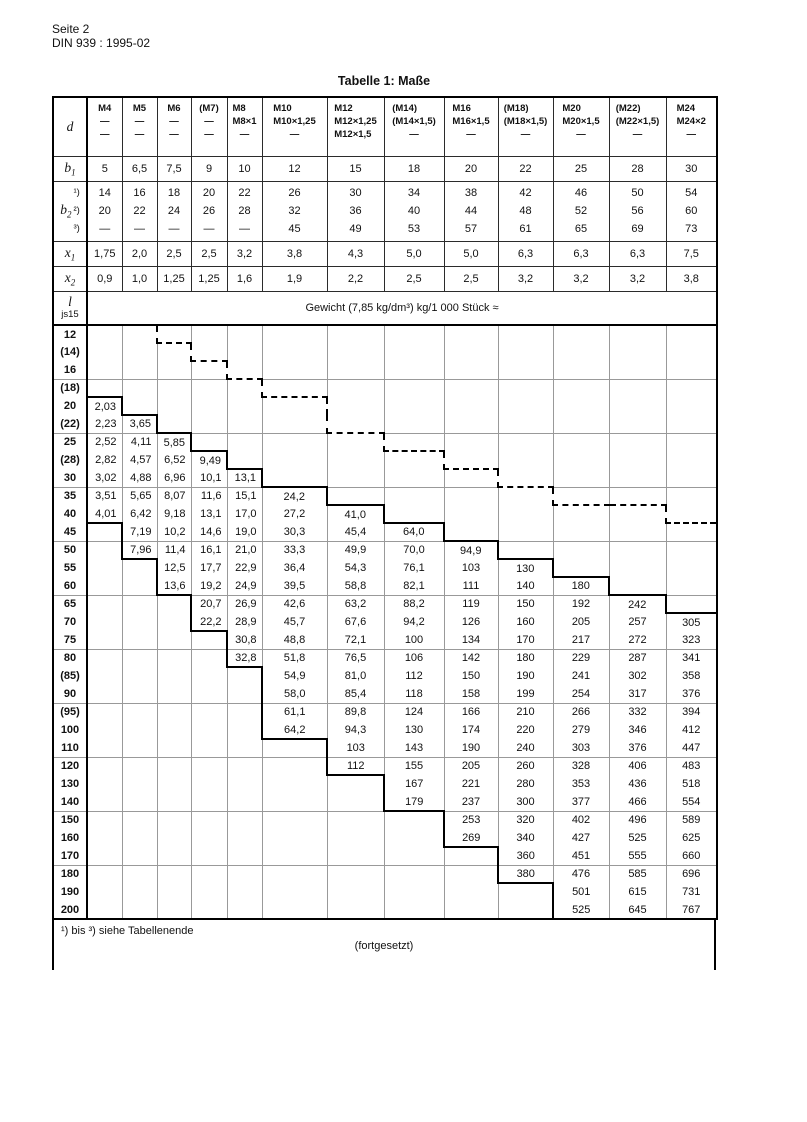 The width and height of the screenshot is (807, 1122). I want to click on dimension-value-cell: 22 28 —, so click(244, 211).